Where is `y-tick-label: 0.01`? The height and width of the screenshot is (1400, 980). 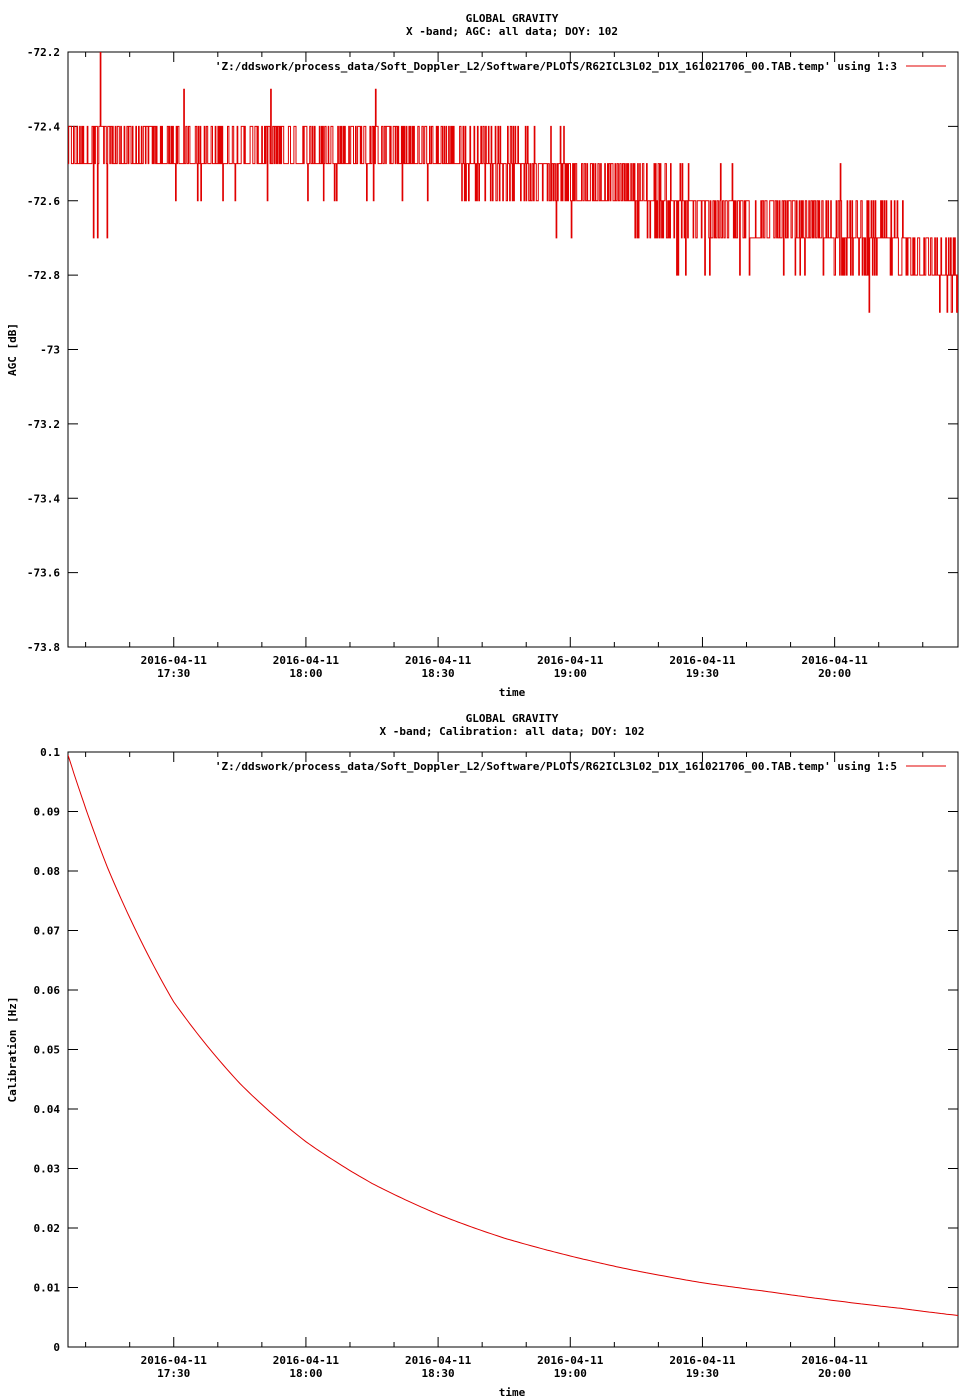
y-tick-label: 0.01 is located at coordinates (47, 1288).